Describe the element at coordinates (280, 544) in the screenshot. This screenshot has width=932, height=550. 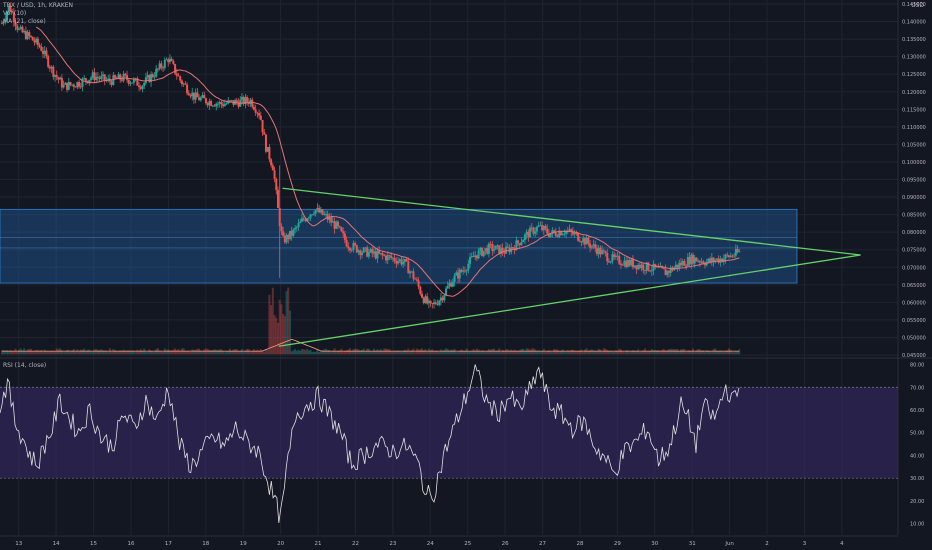
I see `time-tick-label: 20` at that location.